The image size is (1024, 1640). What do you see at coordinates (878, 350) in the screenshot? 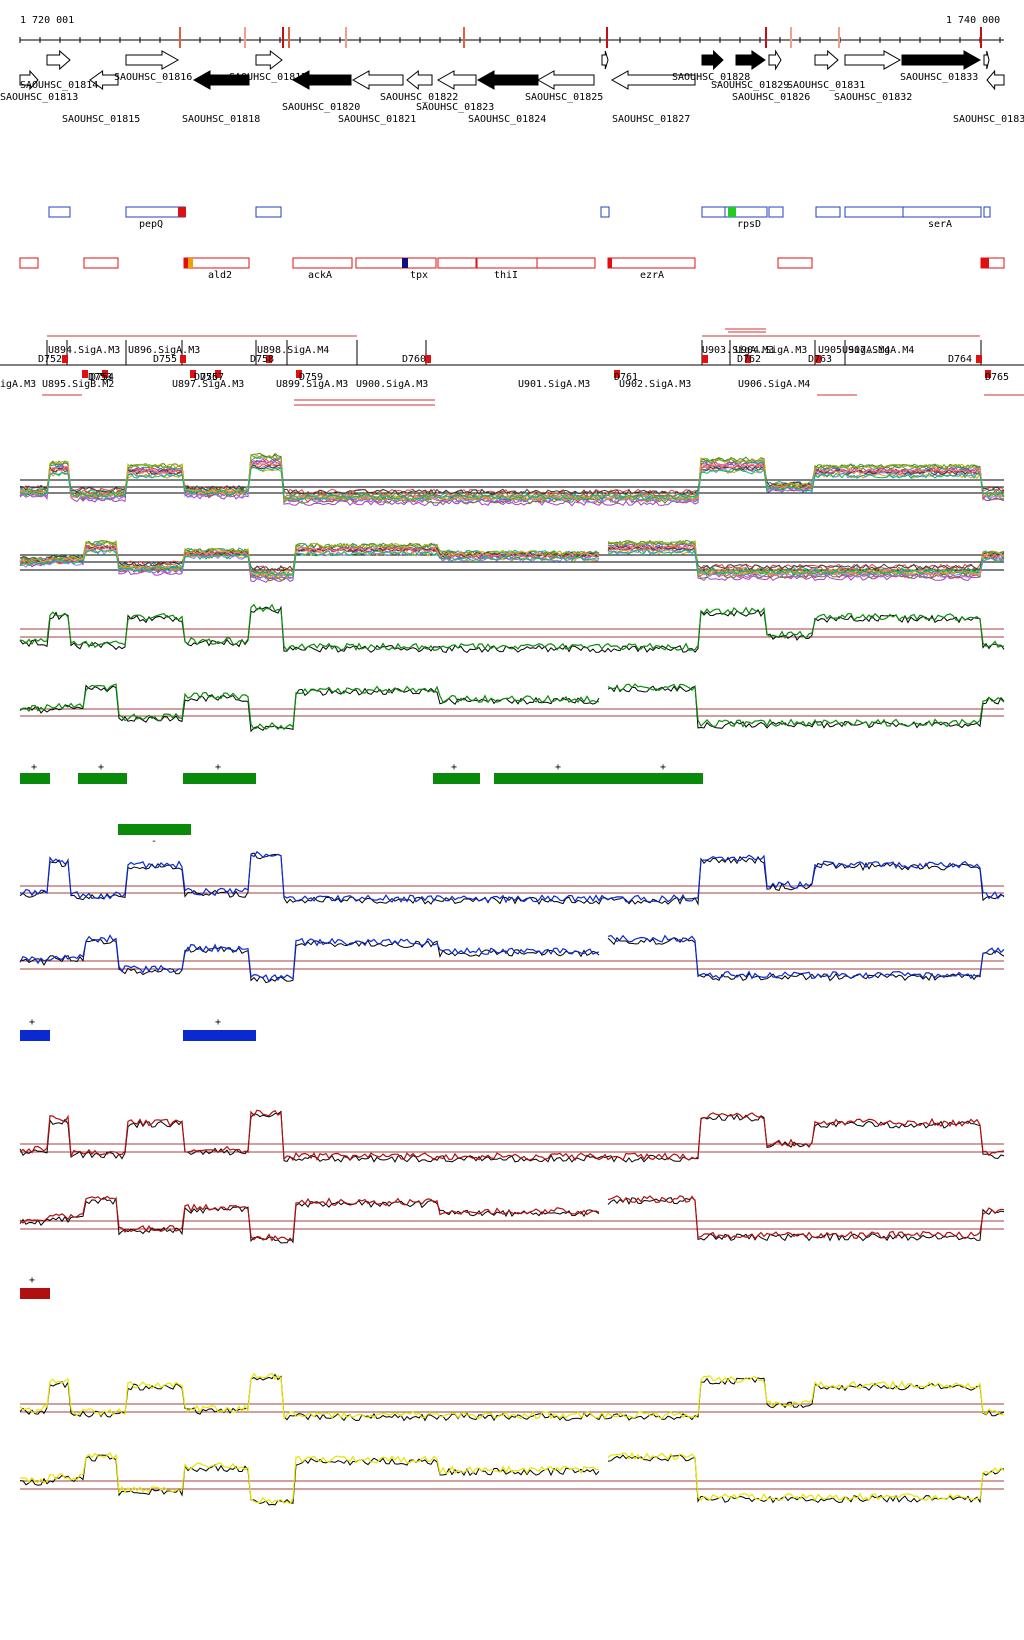
I see `segment-label: U907.SigA.M4` at bounding box center [878, 350].